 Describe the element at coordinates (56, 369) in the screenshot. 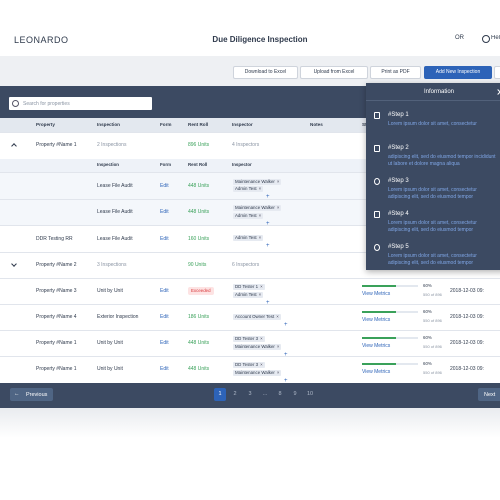

I see `property-name: Property #Name 1` at that location.